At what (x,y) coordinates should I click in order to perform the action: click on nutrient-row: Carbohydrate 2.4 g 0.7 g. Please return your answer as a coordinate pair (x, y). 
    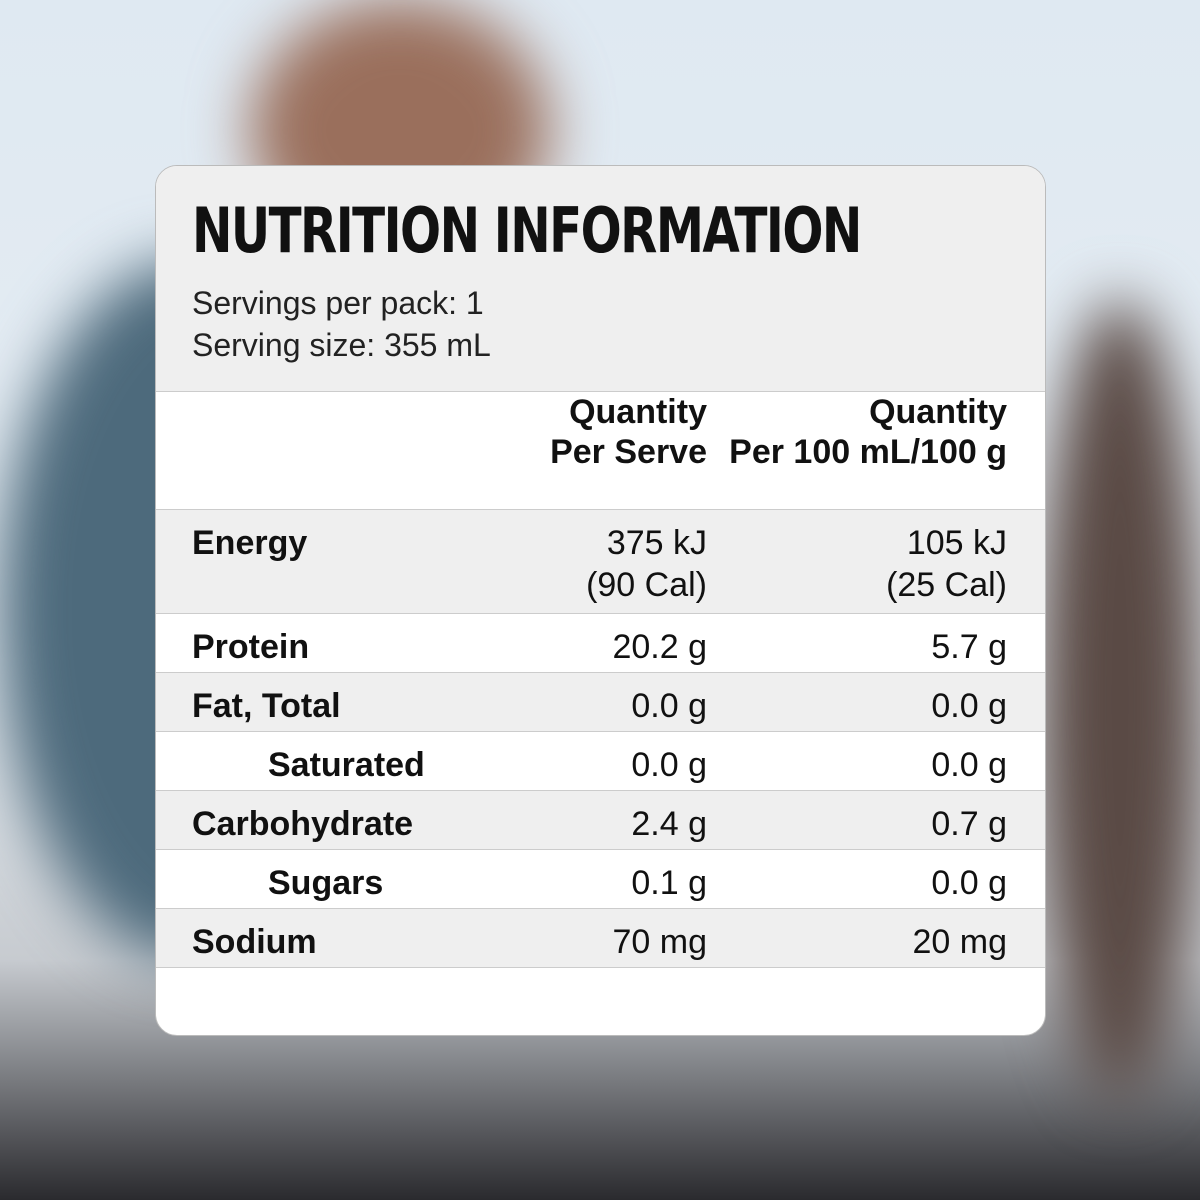
    Looking at the image, I should click on (600, 820).